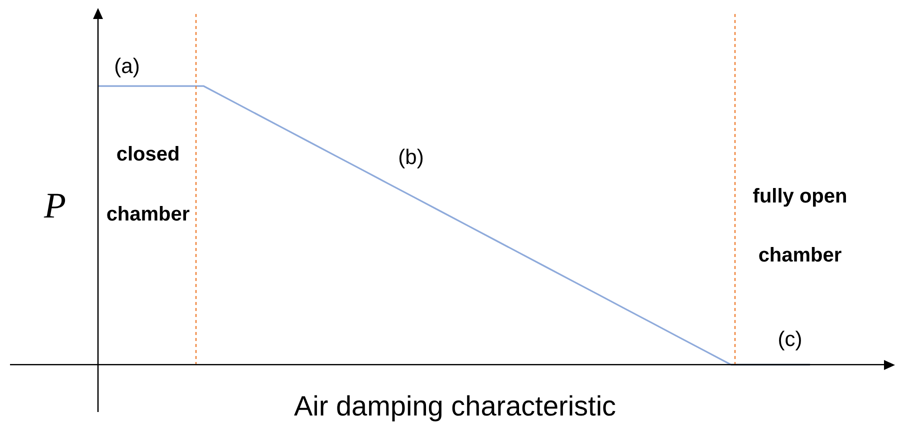 This screenshot has width=904, height=434. I want to click on text: fully open chamber, so click(800, 226).